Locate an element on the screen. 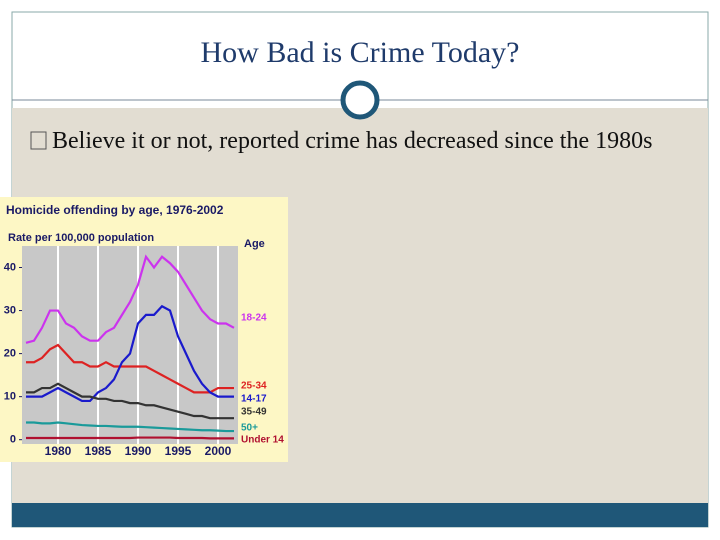 The image size is (720, 540). slide-title: How Bad is Crime Today? is located at coordinates (360, 52).